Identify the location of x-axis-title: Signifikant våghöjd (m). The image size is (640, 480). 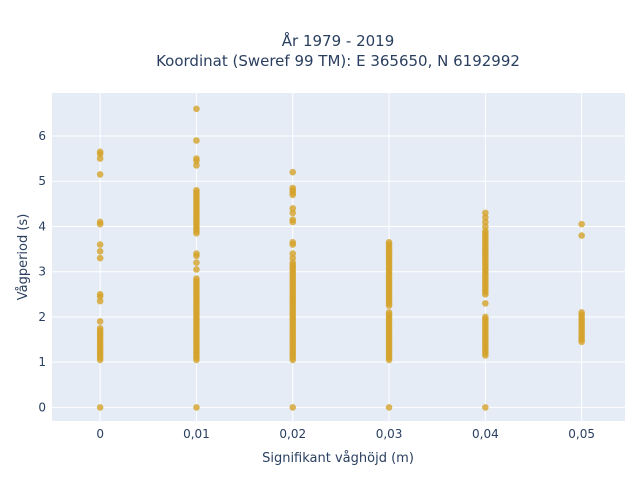
(338, 458).